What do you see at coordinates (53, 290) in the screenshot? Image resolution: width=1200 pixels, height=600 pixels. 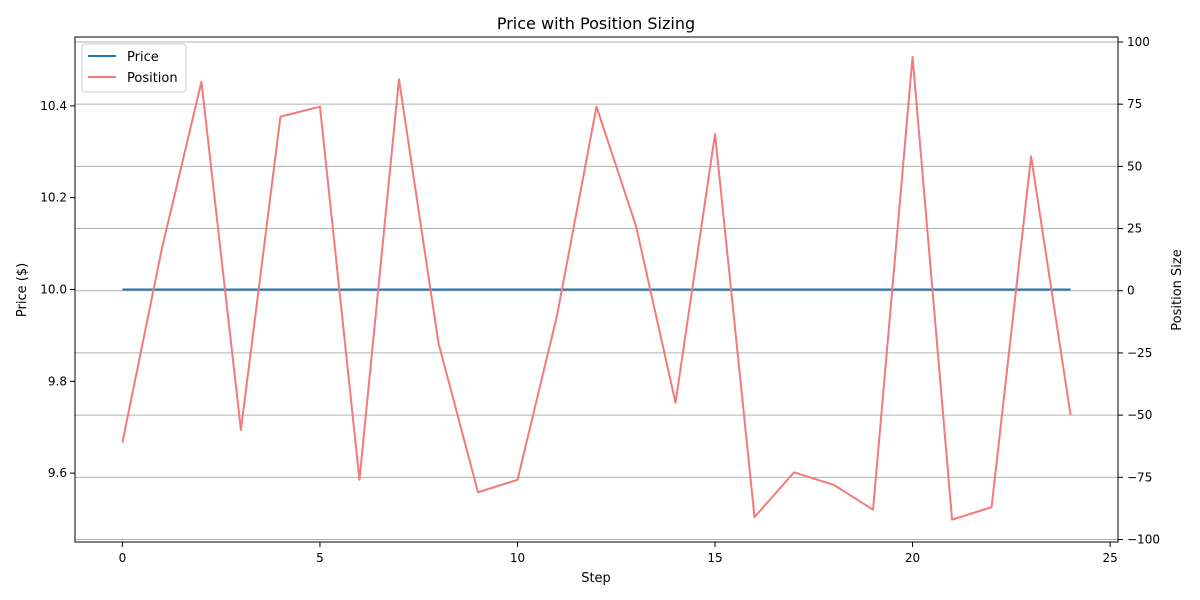 I see `y-left-tick-label: 10.0` at bounding box center [53, 290].